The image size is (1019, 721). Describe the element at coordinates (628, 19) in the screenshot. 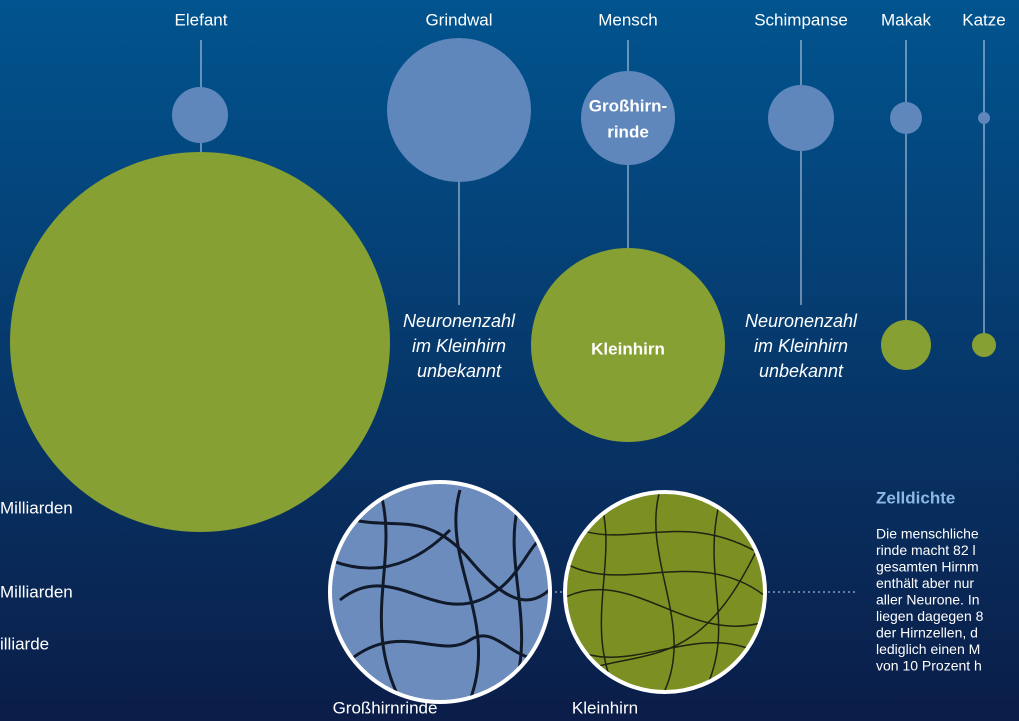

I see `label: Mensch` at that location.